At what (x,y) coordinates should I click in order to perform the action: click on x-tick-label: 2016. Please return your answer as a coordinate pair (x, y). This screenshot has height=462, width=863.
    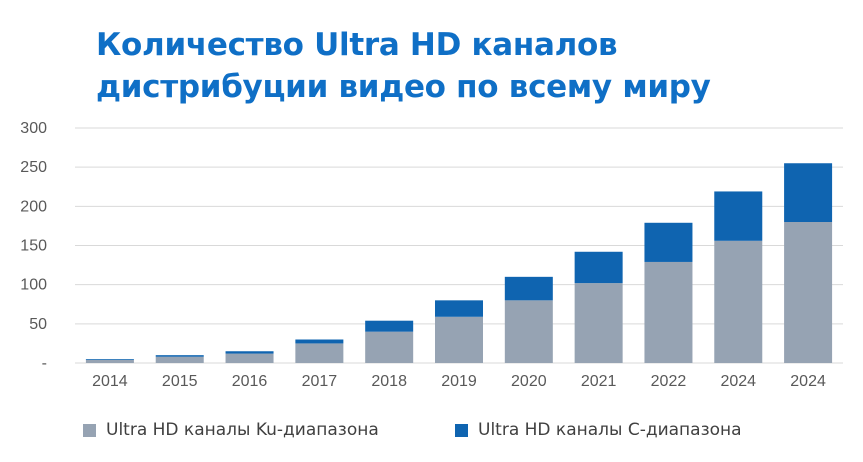
    Looking at the image, I should click on (250, 381).